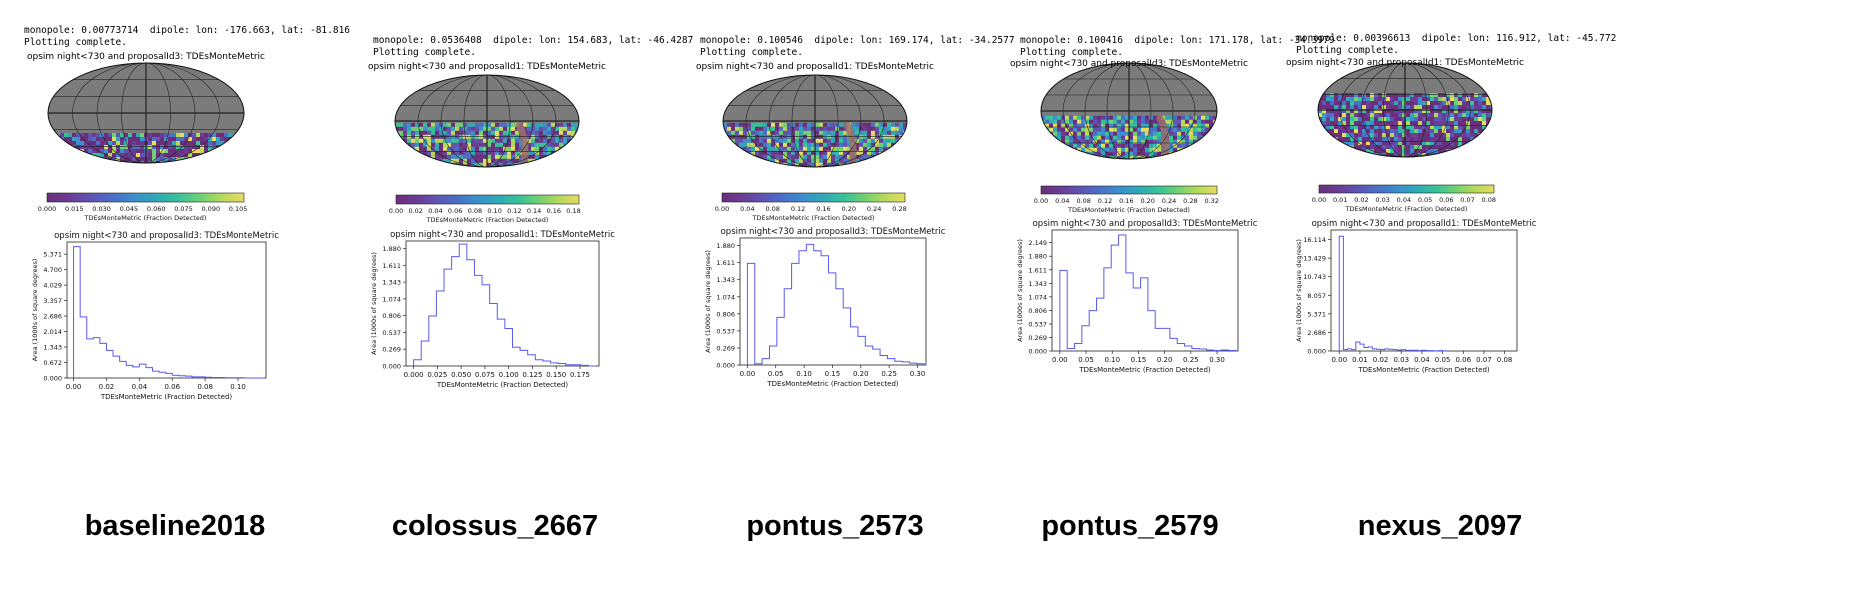 This screenshot has height=610, width=1876. Describe the element at coordinates (1467, 200) in the screenshot. I see `colorbar-tick-label: 0.07` at that location.